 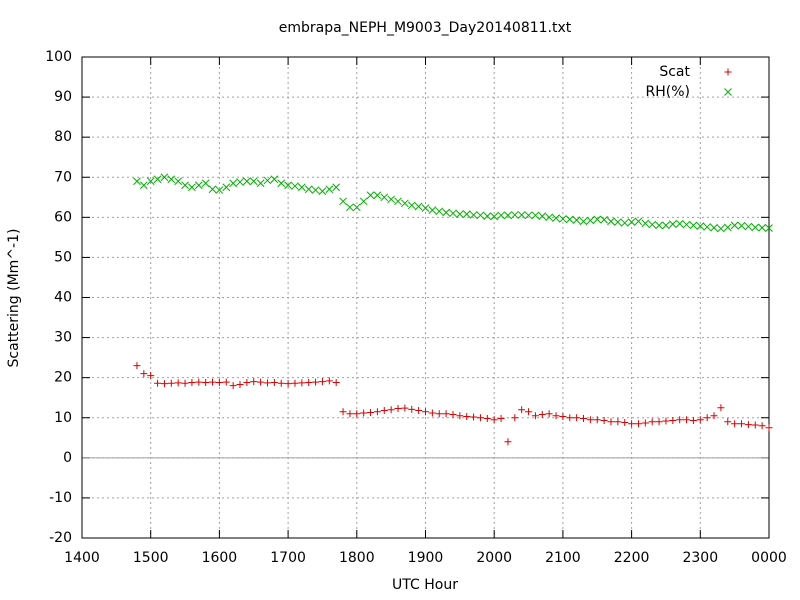 I want to click on y-tick-label: 80, so click(x=63, y=137).